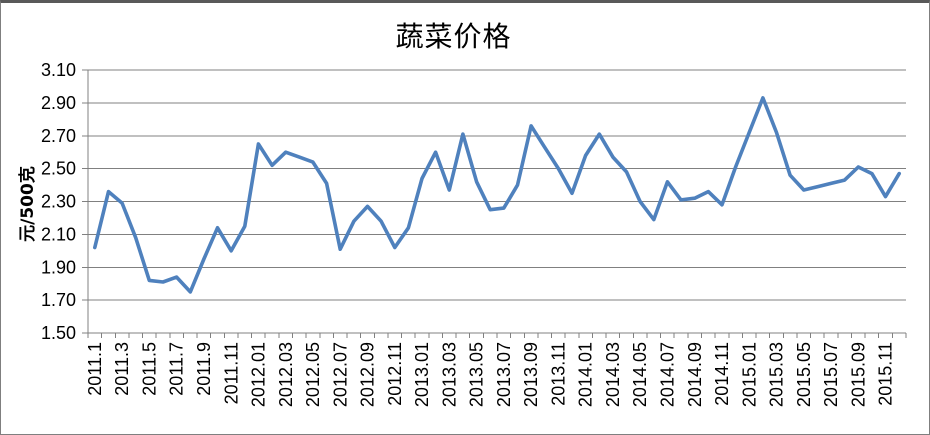 The height and width of the screenshot is (435, 930). What do you see at coordinates (231, 373) in the screenshot?
I see `x-tick-label: 2011.11` at bounding box center [231, 373].